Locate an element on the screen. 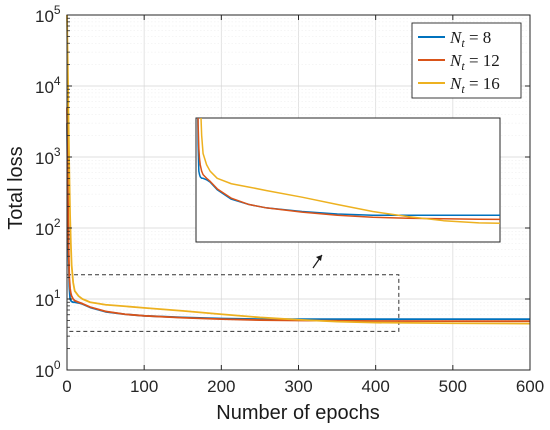 The image size is (550, 430). zoom-arrow-head is located at coordinates (319, 258).